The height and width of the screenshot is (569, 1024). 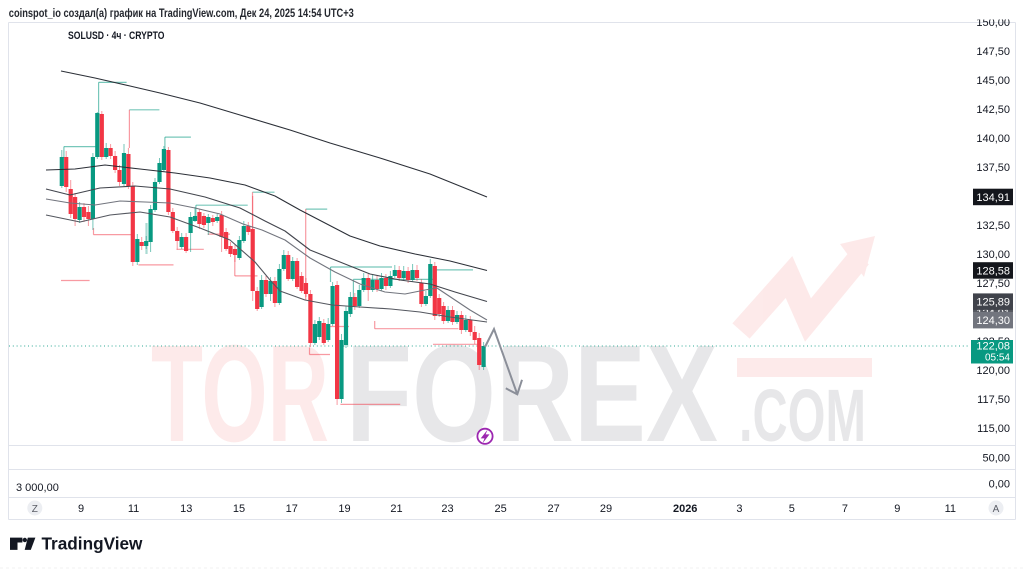 What do you see at coordinates (292, 509) in the screenshot?
I see `svg-text: 17` at bounding box center [292, 509].